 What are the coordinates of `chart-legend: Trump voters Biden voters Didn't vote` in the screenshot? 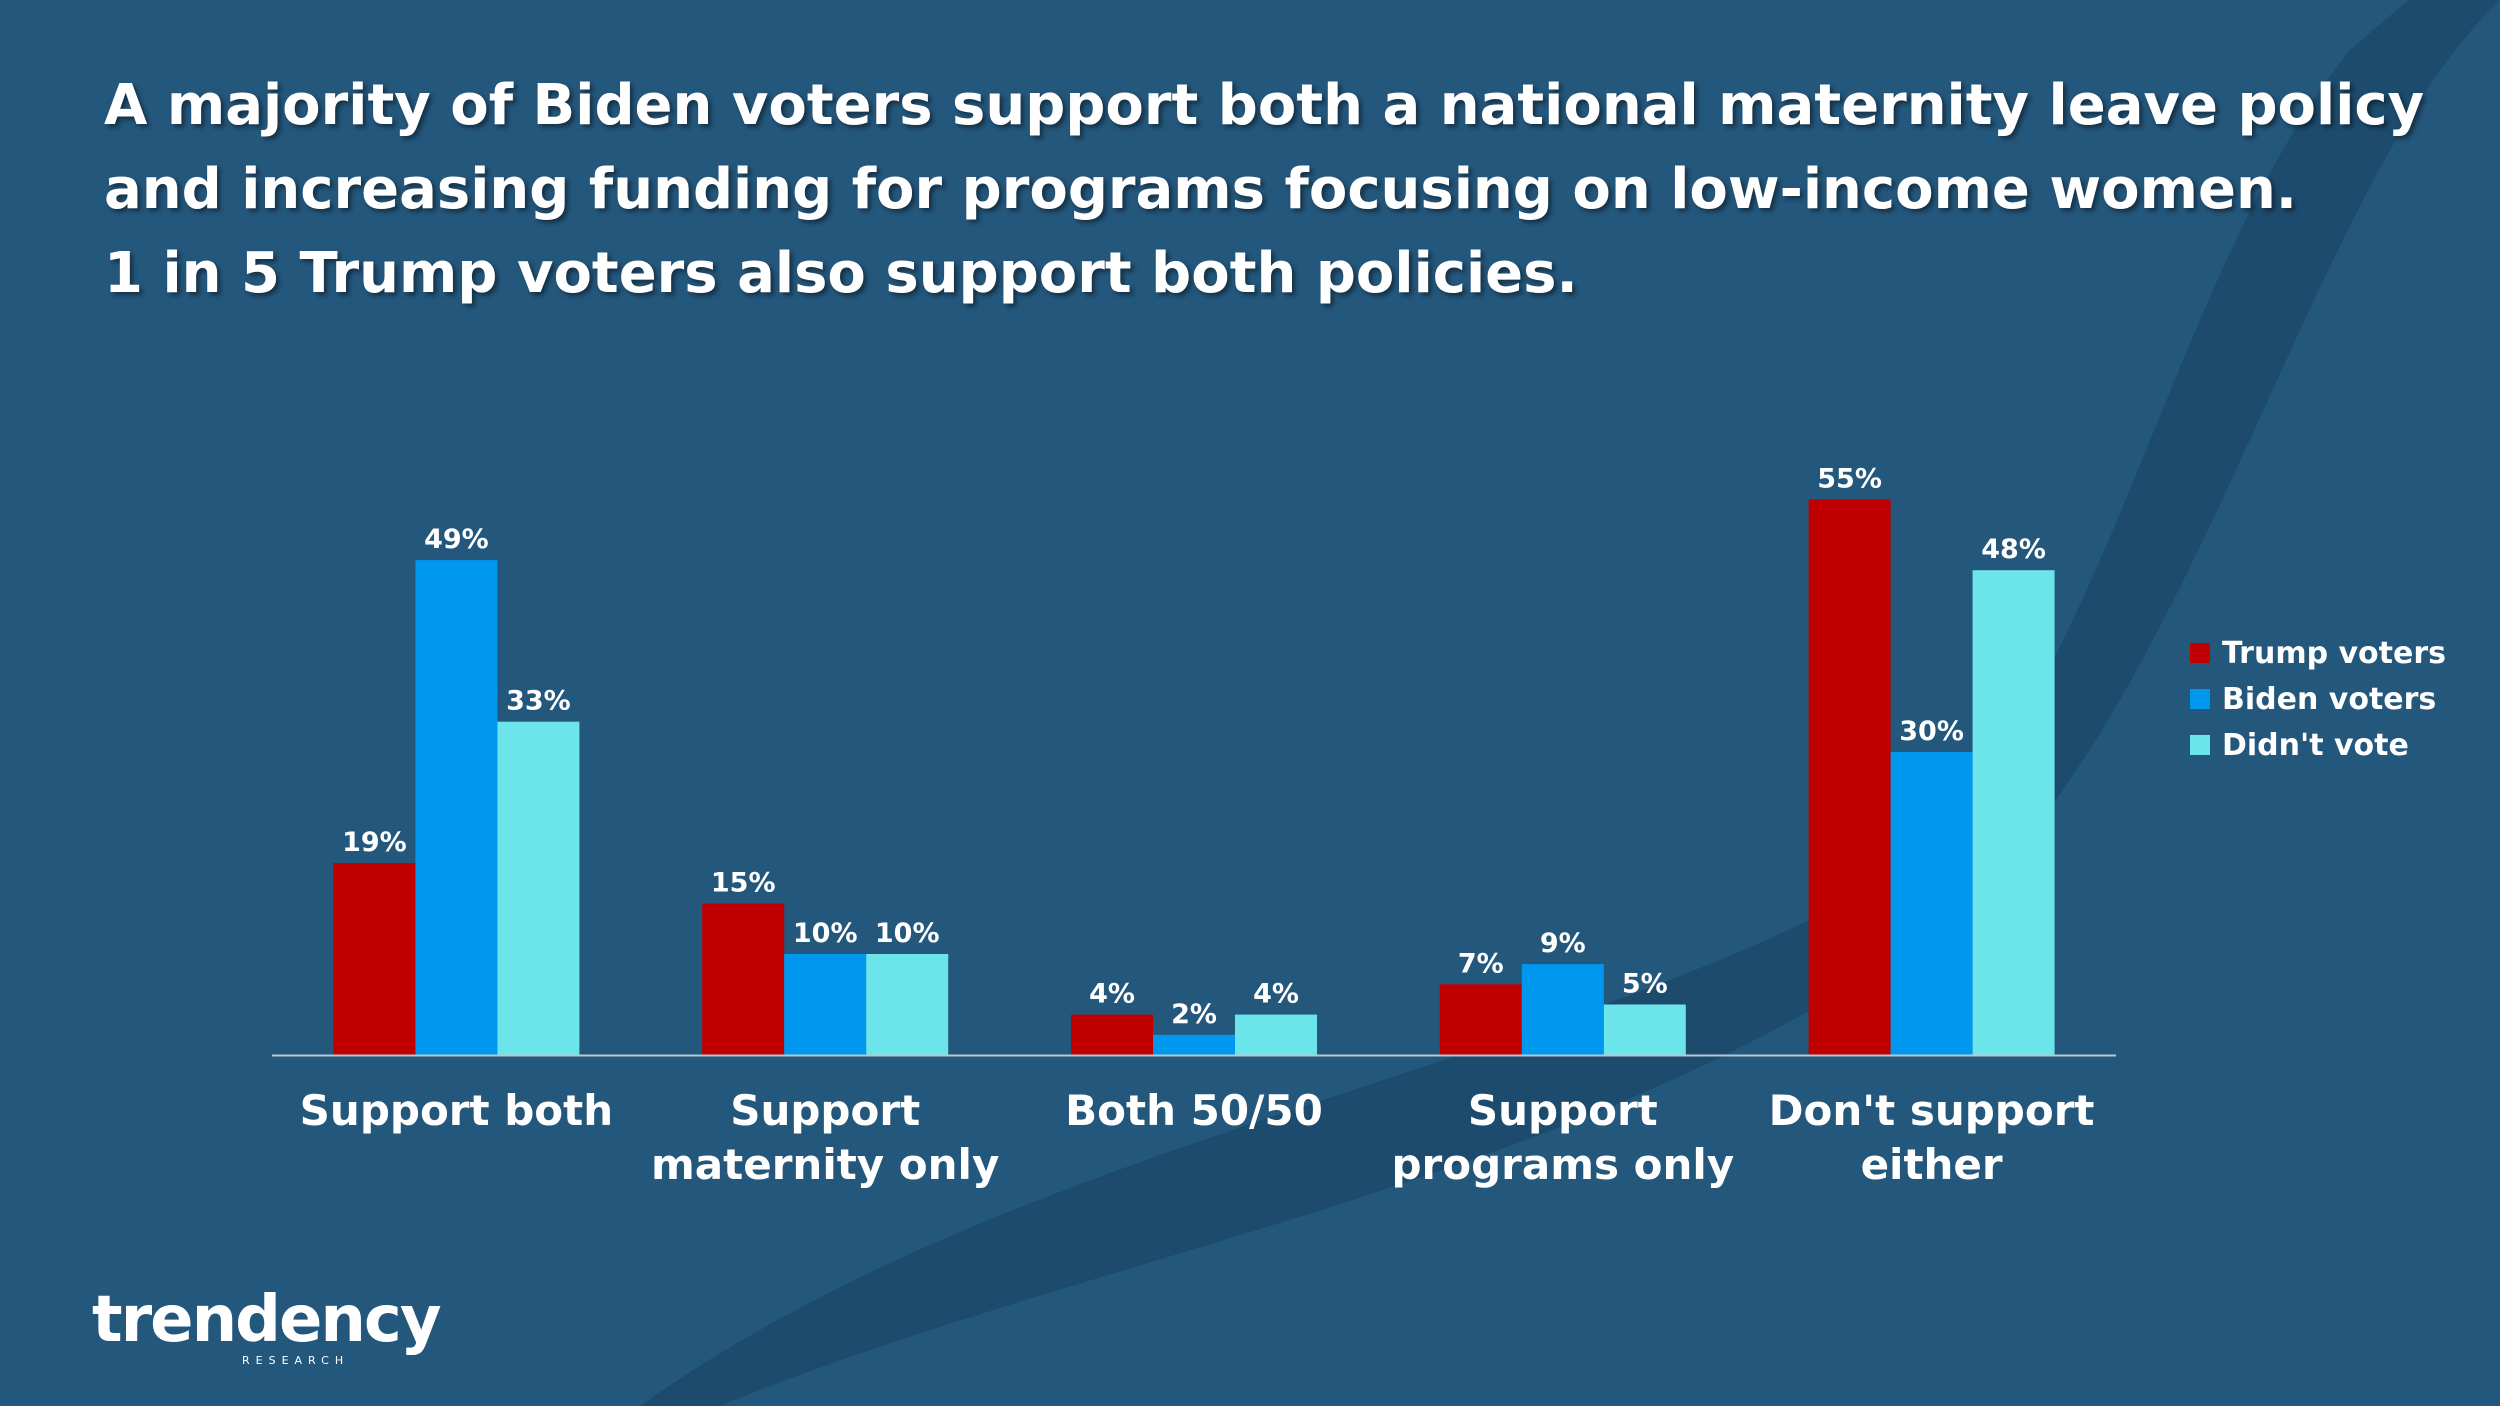 It's located at (2318, 699).